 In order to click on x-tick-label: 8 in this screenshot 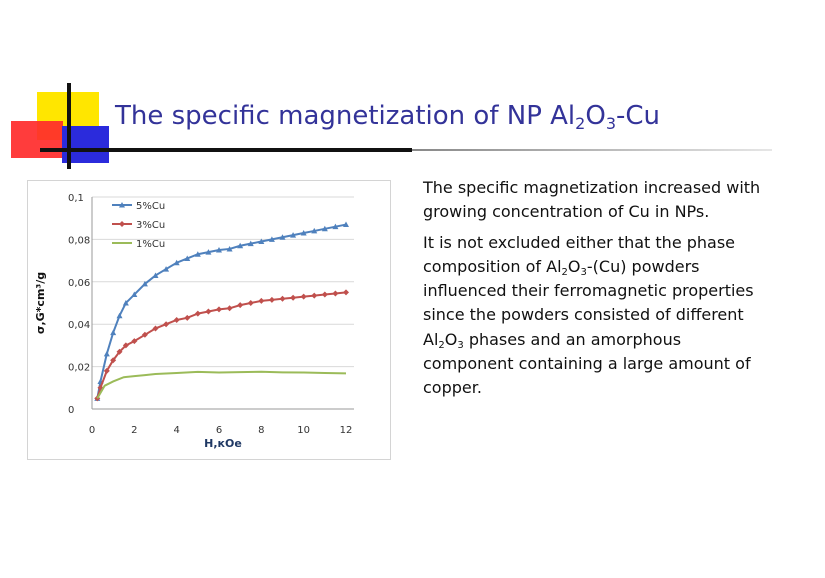, I will do `click(261, 430)`.